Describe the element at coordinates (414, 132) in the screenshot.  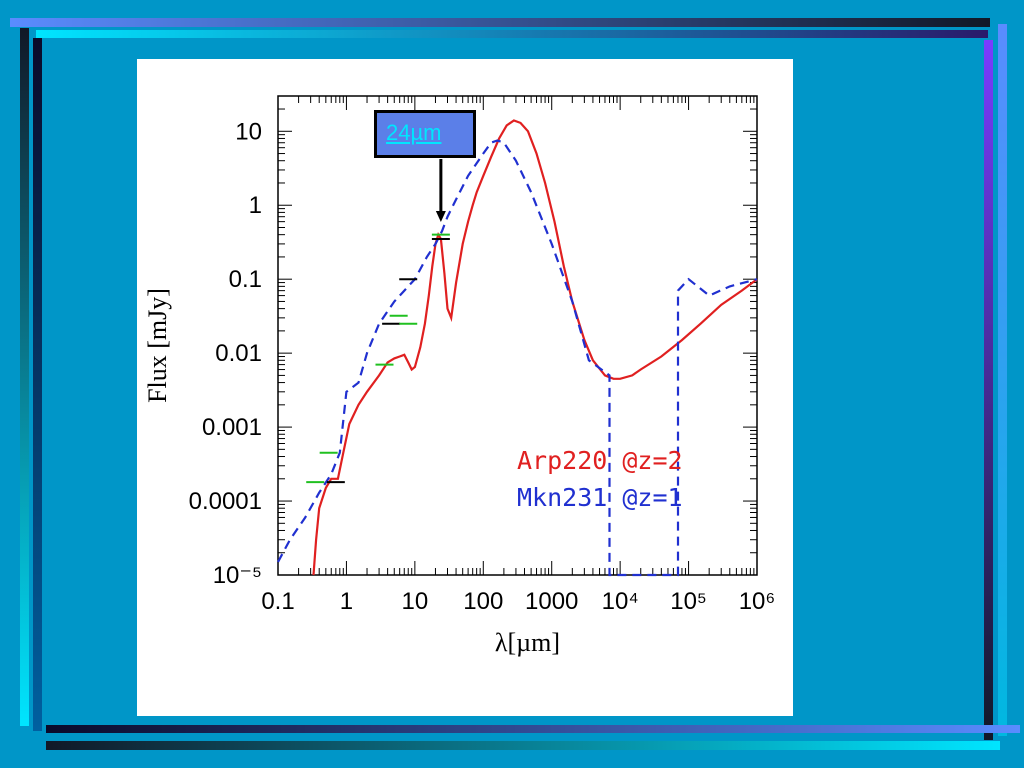
I see `callout-link-24um: 24µm` at that location.